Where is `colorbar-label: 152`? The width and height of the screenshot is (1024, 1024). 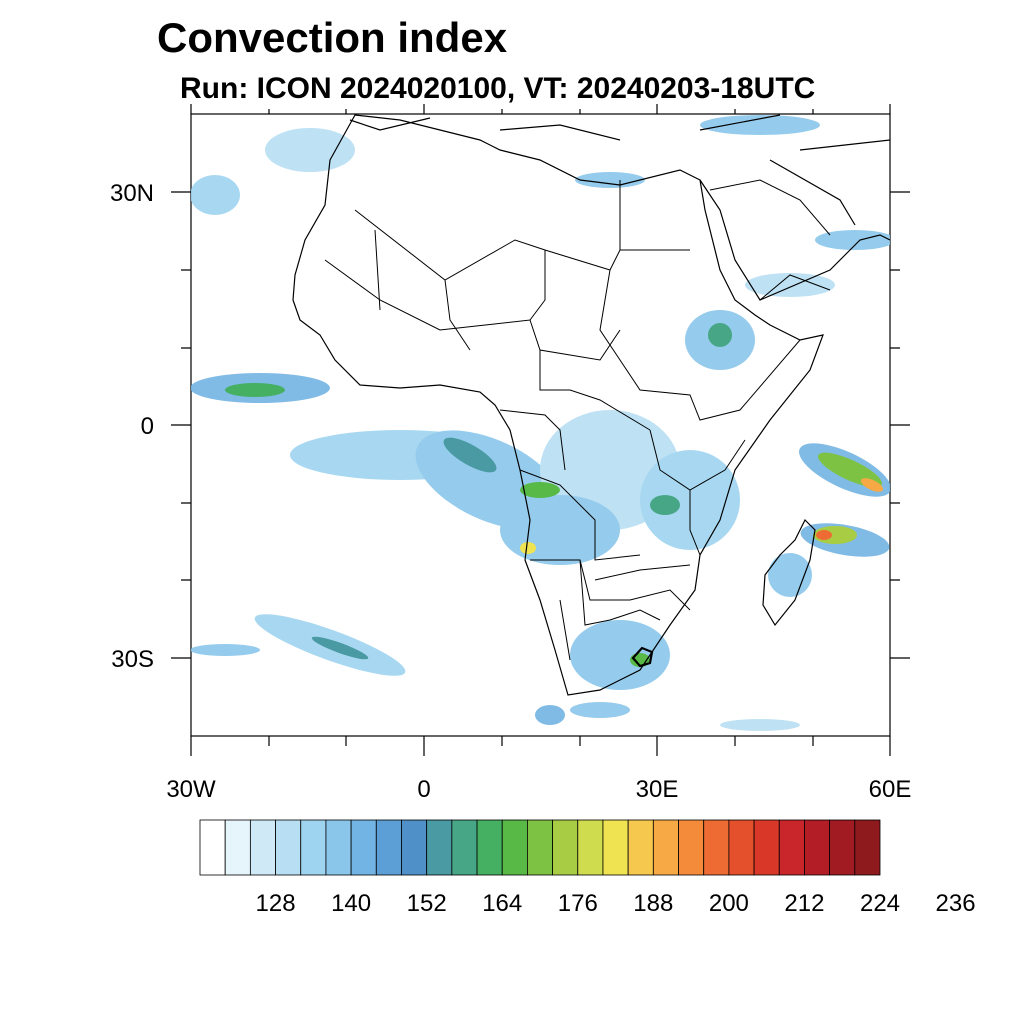 colorbar-label: 152 is located at coordinates (427, 903).